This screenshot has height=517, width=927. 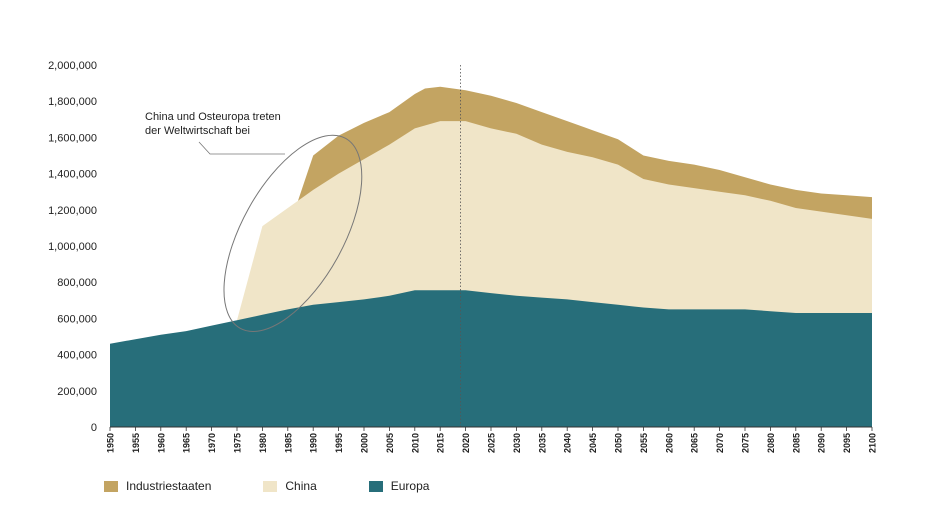 I want to click on legend-item-china: China, so click(x=290, y=486).